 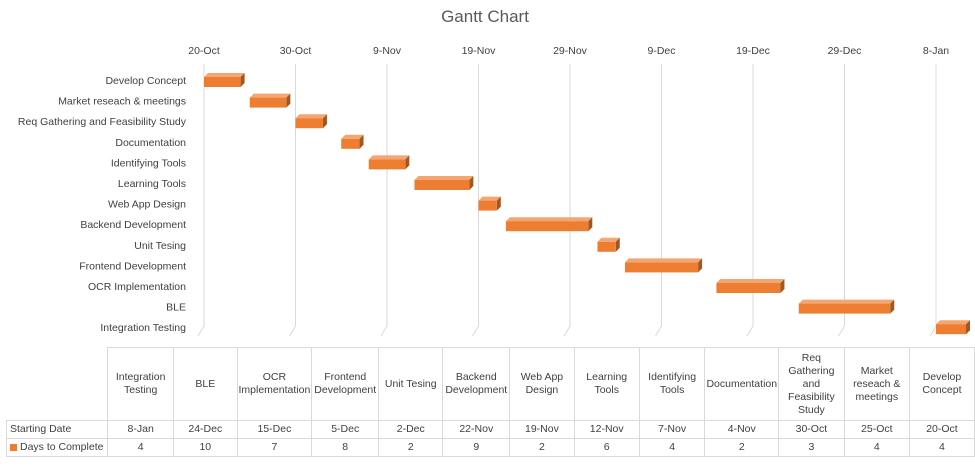 What do you see at coordinates (204, 51) in the screenshot?
I see `x-tick-label: 20-Oct` at bounding box center [204, 51].